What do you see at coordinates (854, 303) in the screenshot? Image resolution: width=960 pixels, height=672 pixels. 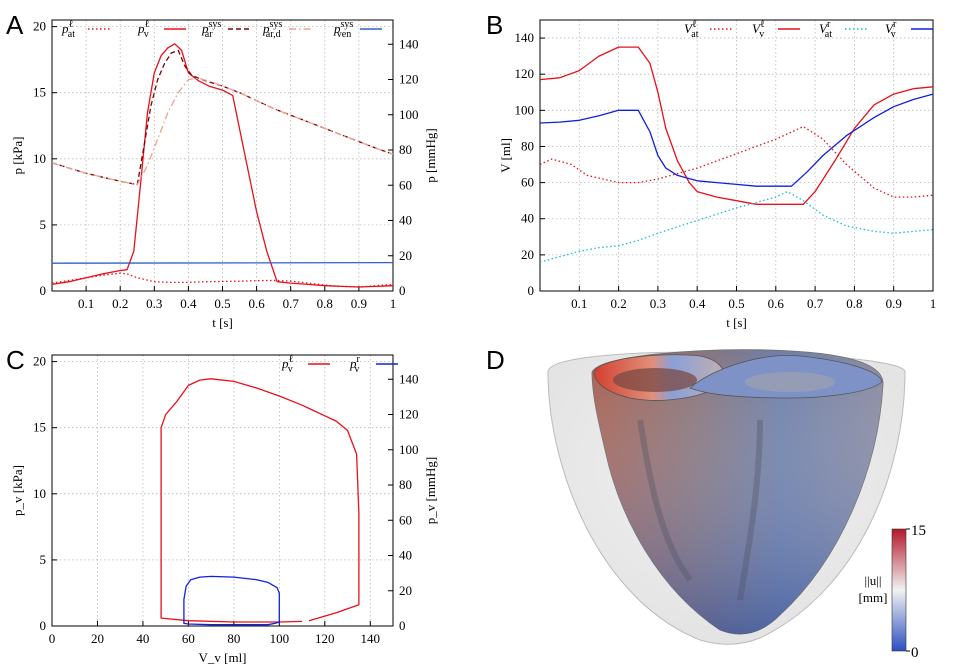 I see `x-tick-label-b-7: 0.8` at bounding box center [854, 303].